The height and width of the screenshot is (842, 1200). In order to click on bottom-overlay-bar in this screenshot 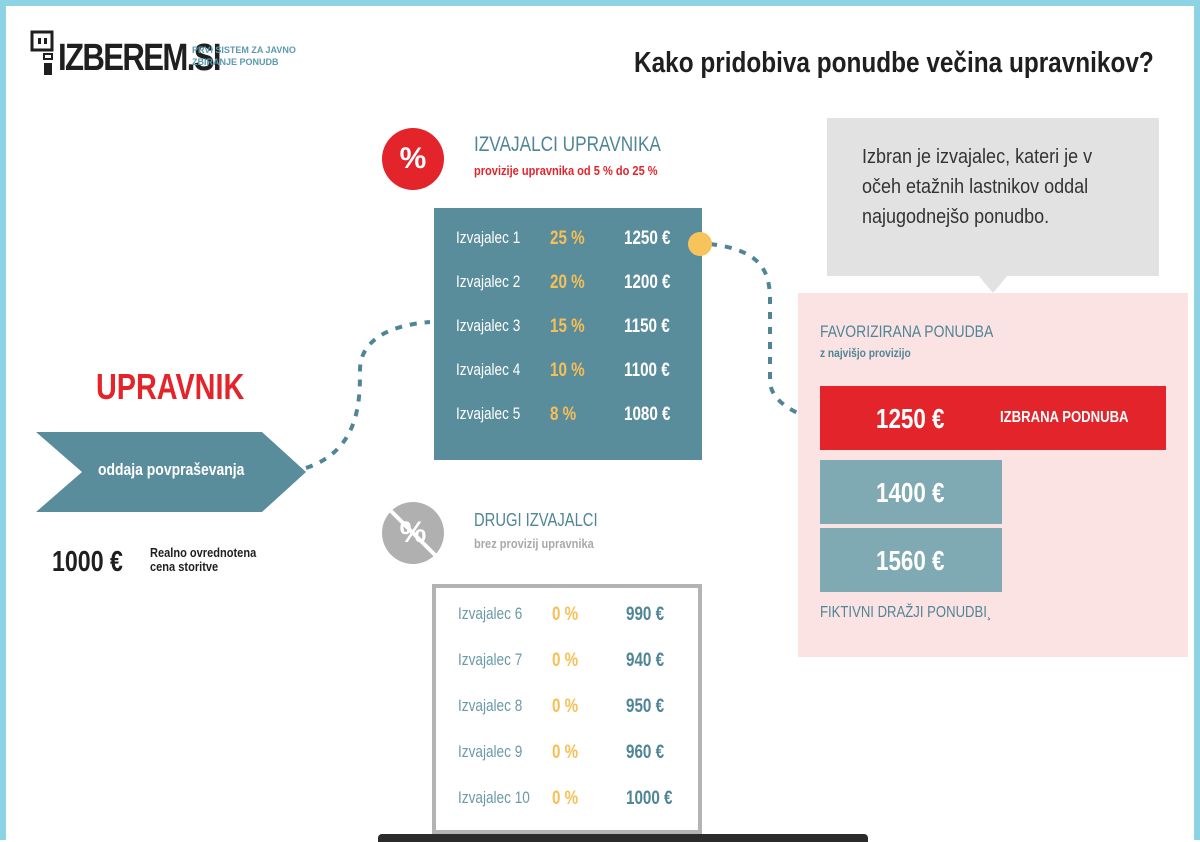, I will do `click(623, 838)`.